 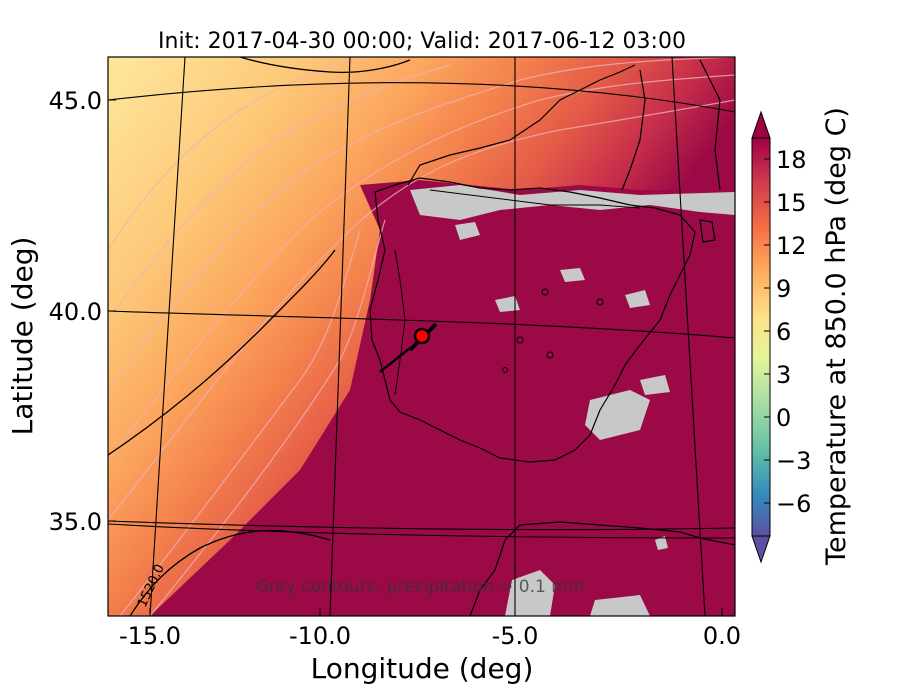 I want to click on x-tick-marks, so click(x=436, y=612).